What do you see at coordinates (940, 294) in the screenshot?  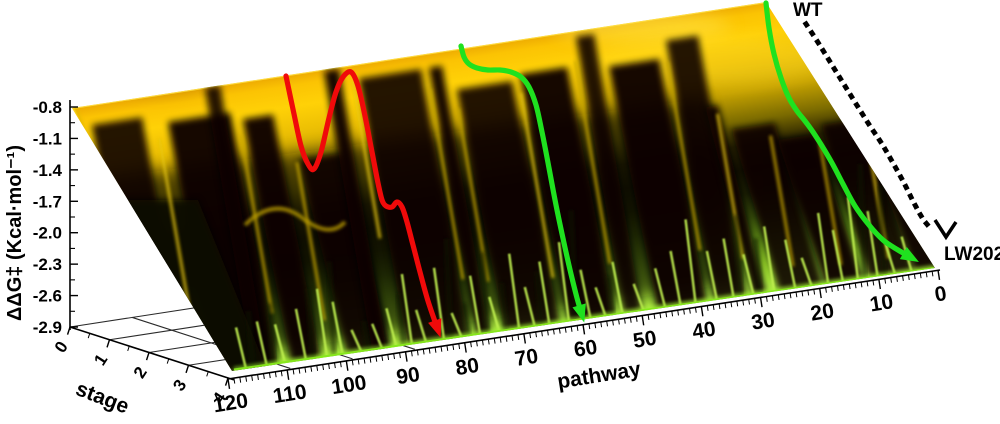 I see `pathway-tick-label: 0` at bounding box center [940, 294].